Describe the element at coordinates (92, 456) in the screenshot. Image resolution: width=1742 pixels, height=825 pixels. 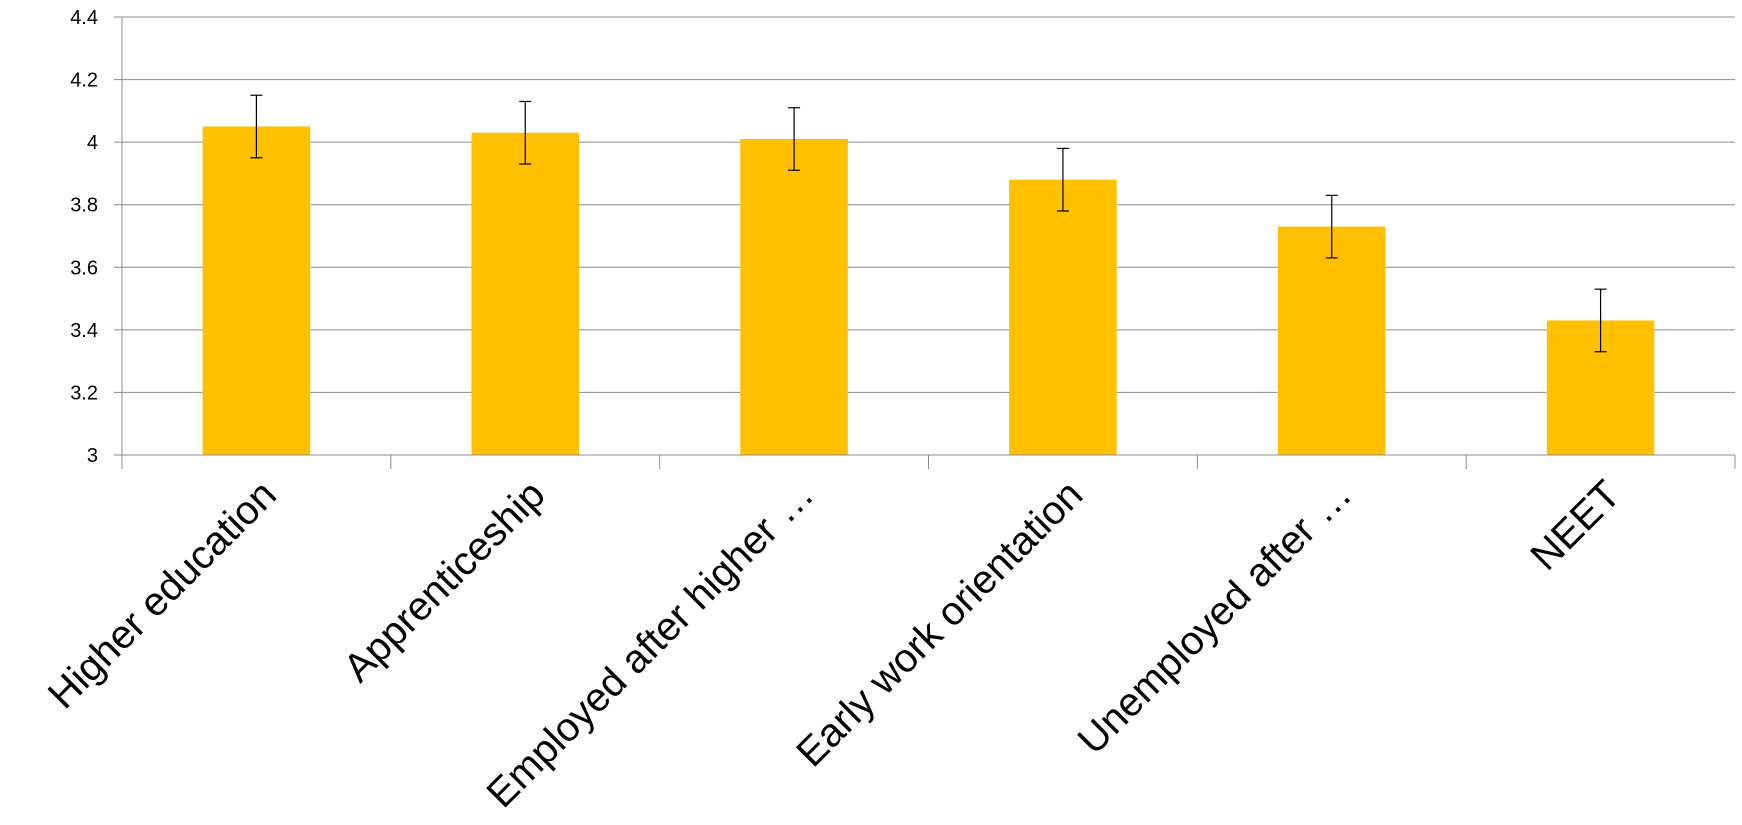
I see `y-tick-label: 3` at that location.